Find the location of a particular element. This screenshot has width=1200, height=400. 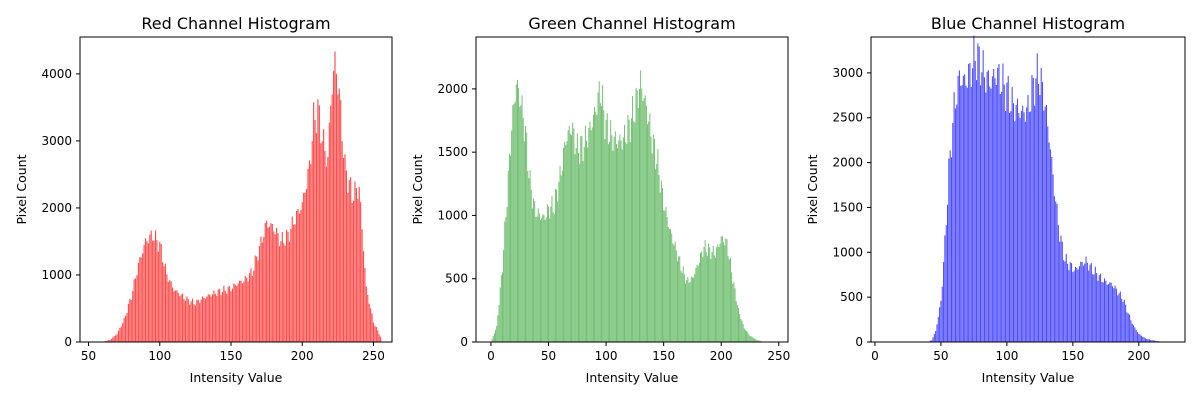

green-x-tick-label: 250 is located at coordinates (778, 356).